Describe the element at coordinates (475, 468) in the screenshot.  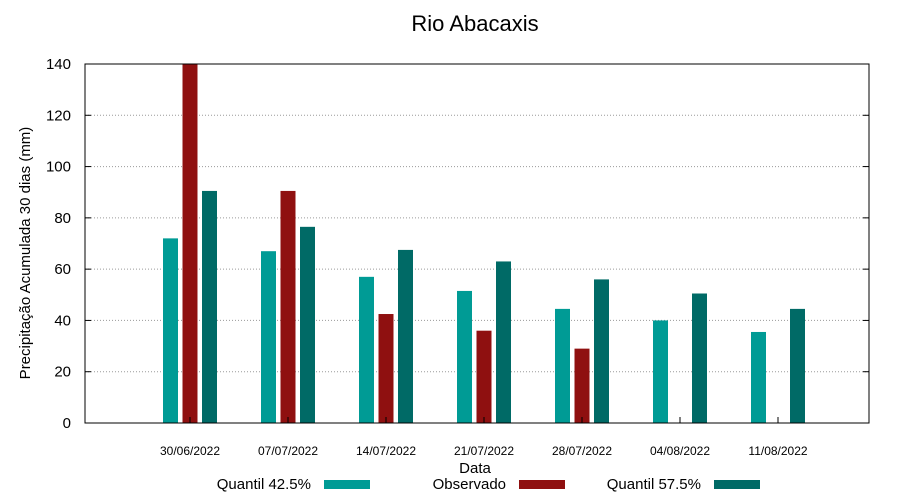
I see `x-axis-label: Data` at that location.